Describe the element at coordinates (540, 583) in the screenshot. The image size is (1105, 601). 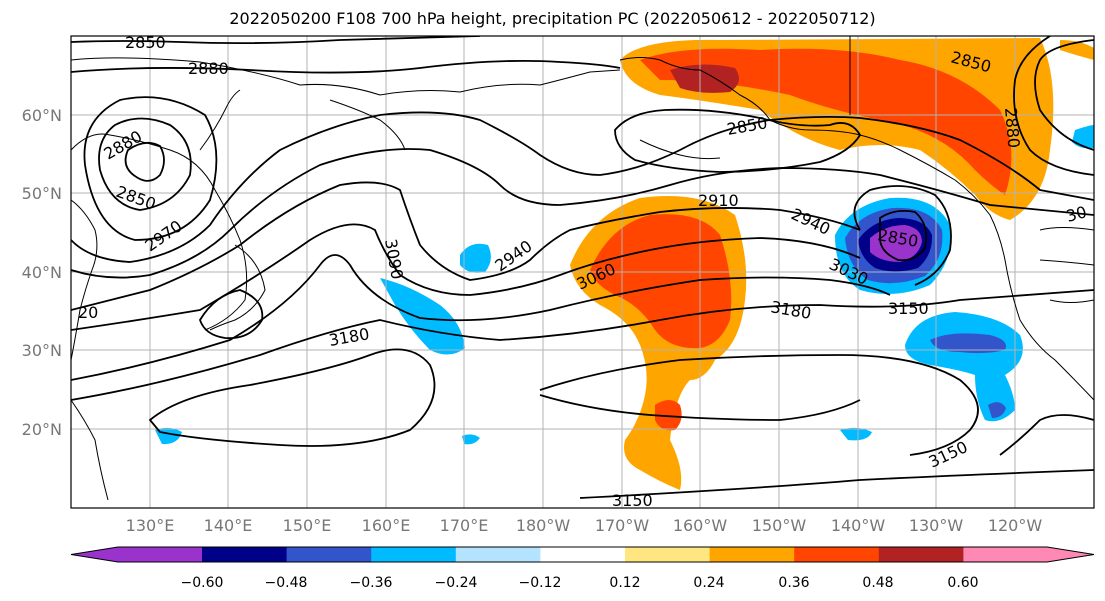
I see `colorbar-tick-label: −0.12` at that location.